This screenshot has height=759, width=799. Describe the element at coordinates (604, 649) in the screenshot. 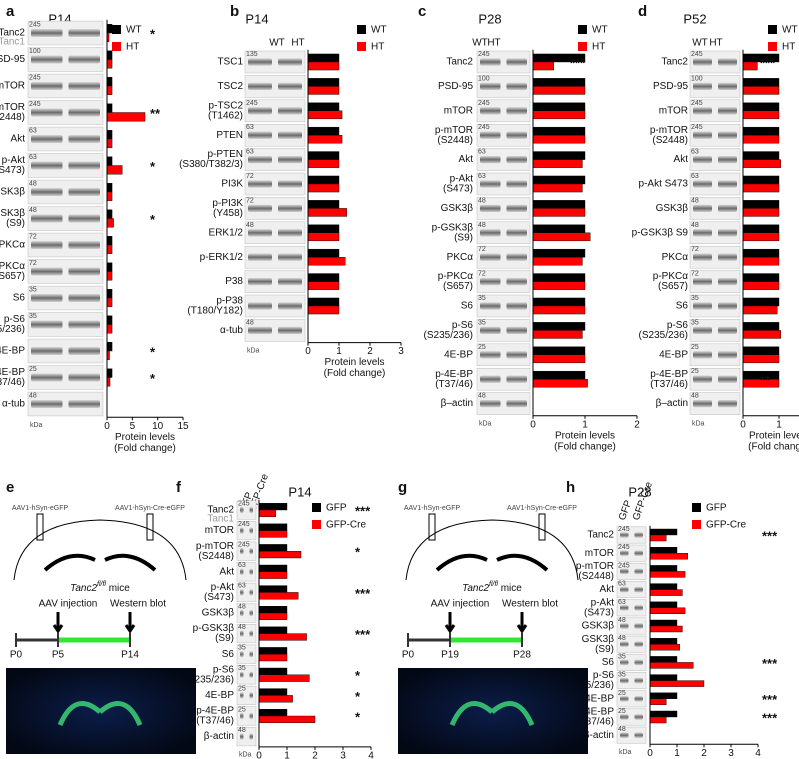

I see `row-label: (S9)` at that location.